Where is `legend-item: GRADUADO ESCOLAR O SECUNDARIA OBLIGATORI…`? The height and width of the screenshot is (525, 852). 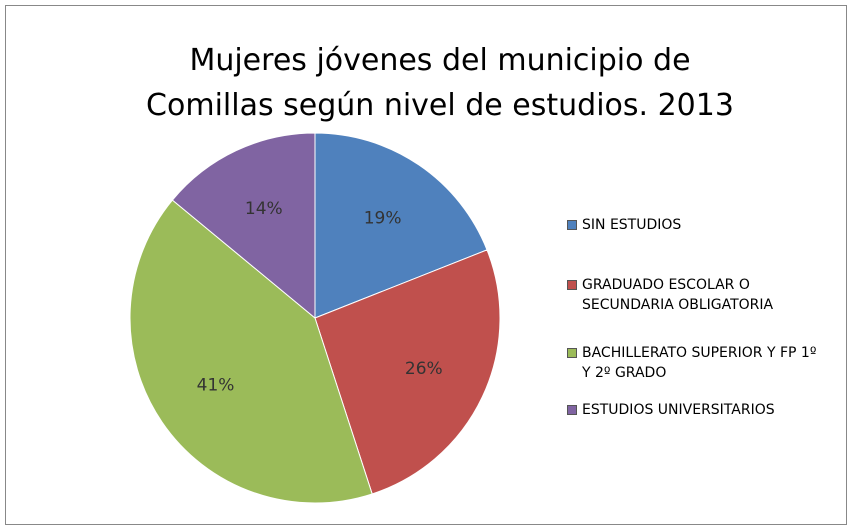 legend-item: GRADUADO ESCOLAR O SECUNDARIA OBLIGATORI… is located at coordinates (694, 295).